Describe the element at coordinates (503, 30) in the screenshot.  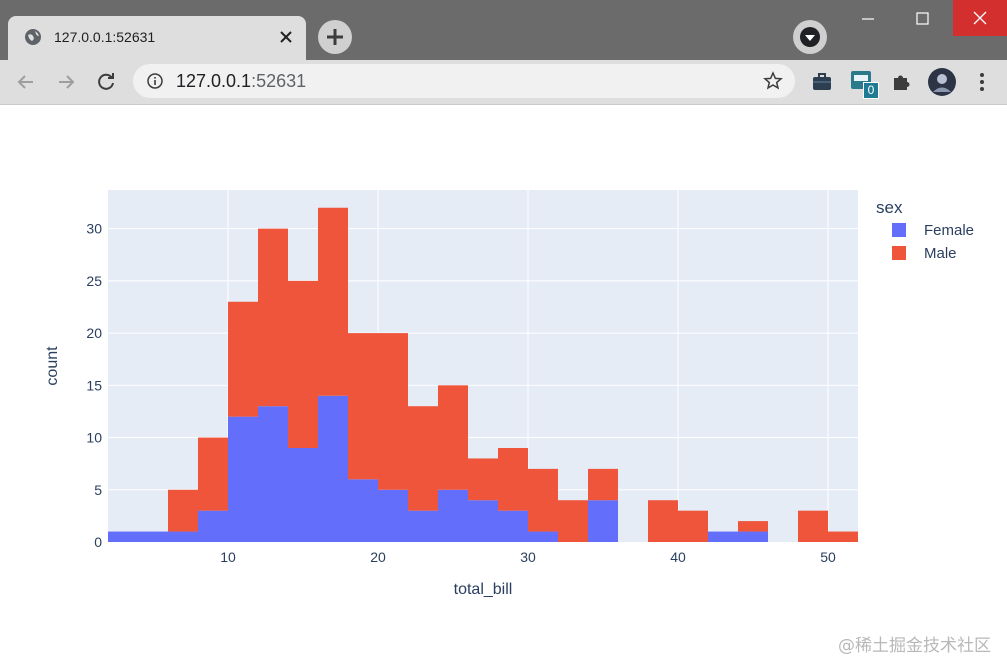
I see `browser-titlebar: 127.0.0.1:52631` at that location.